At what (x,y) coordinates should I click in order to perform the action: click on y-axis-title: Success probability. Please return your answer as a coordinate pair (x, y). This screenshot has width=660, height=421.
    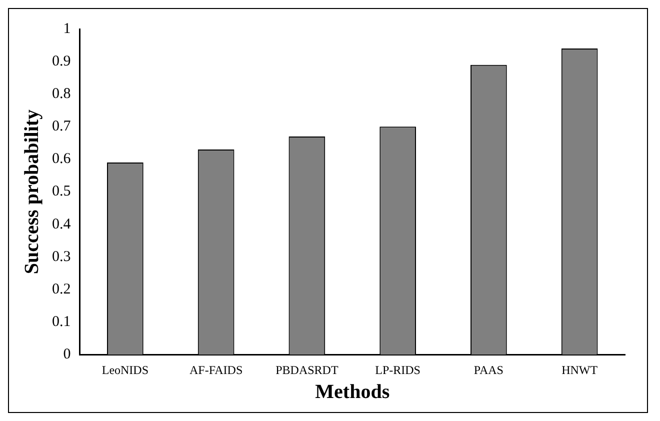
    Looking at the image, I should click on (32, 191).